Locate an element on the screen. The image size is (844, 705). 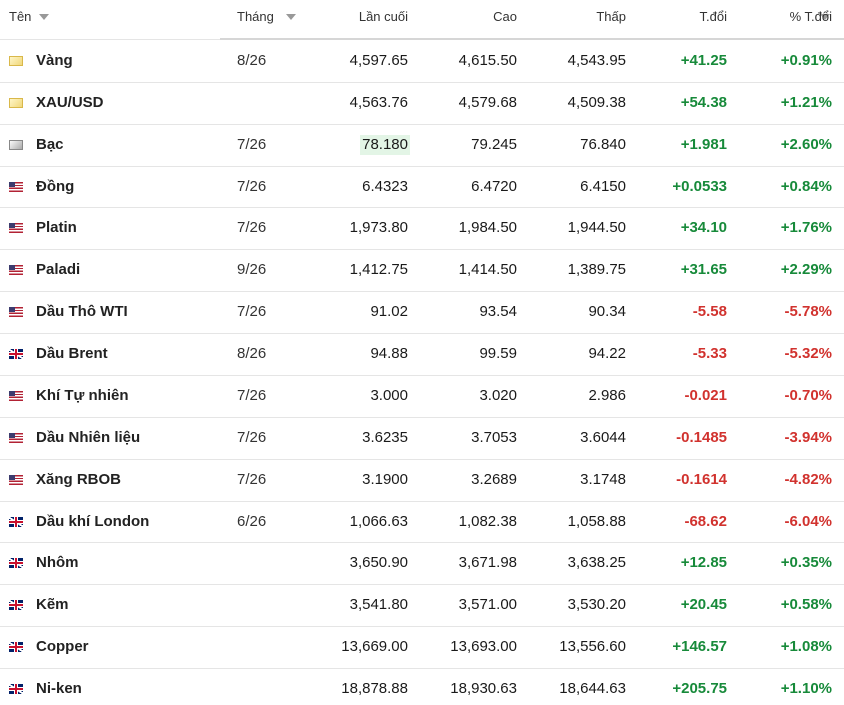
cell-value: +34.10 is located at coordinates (703, 228).